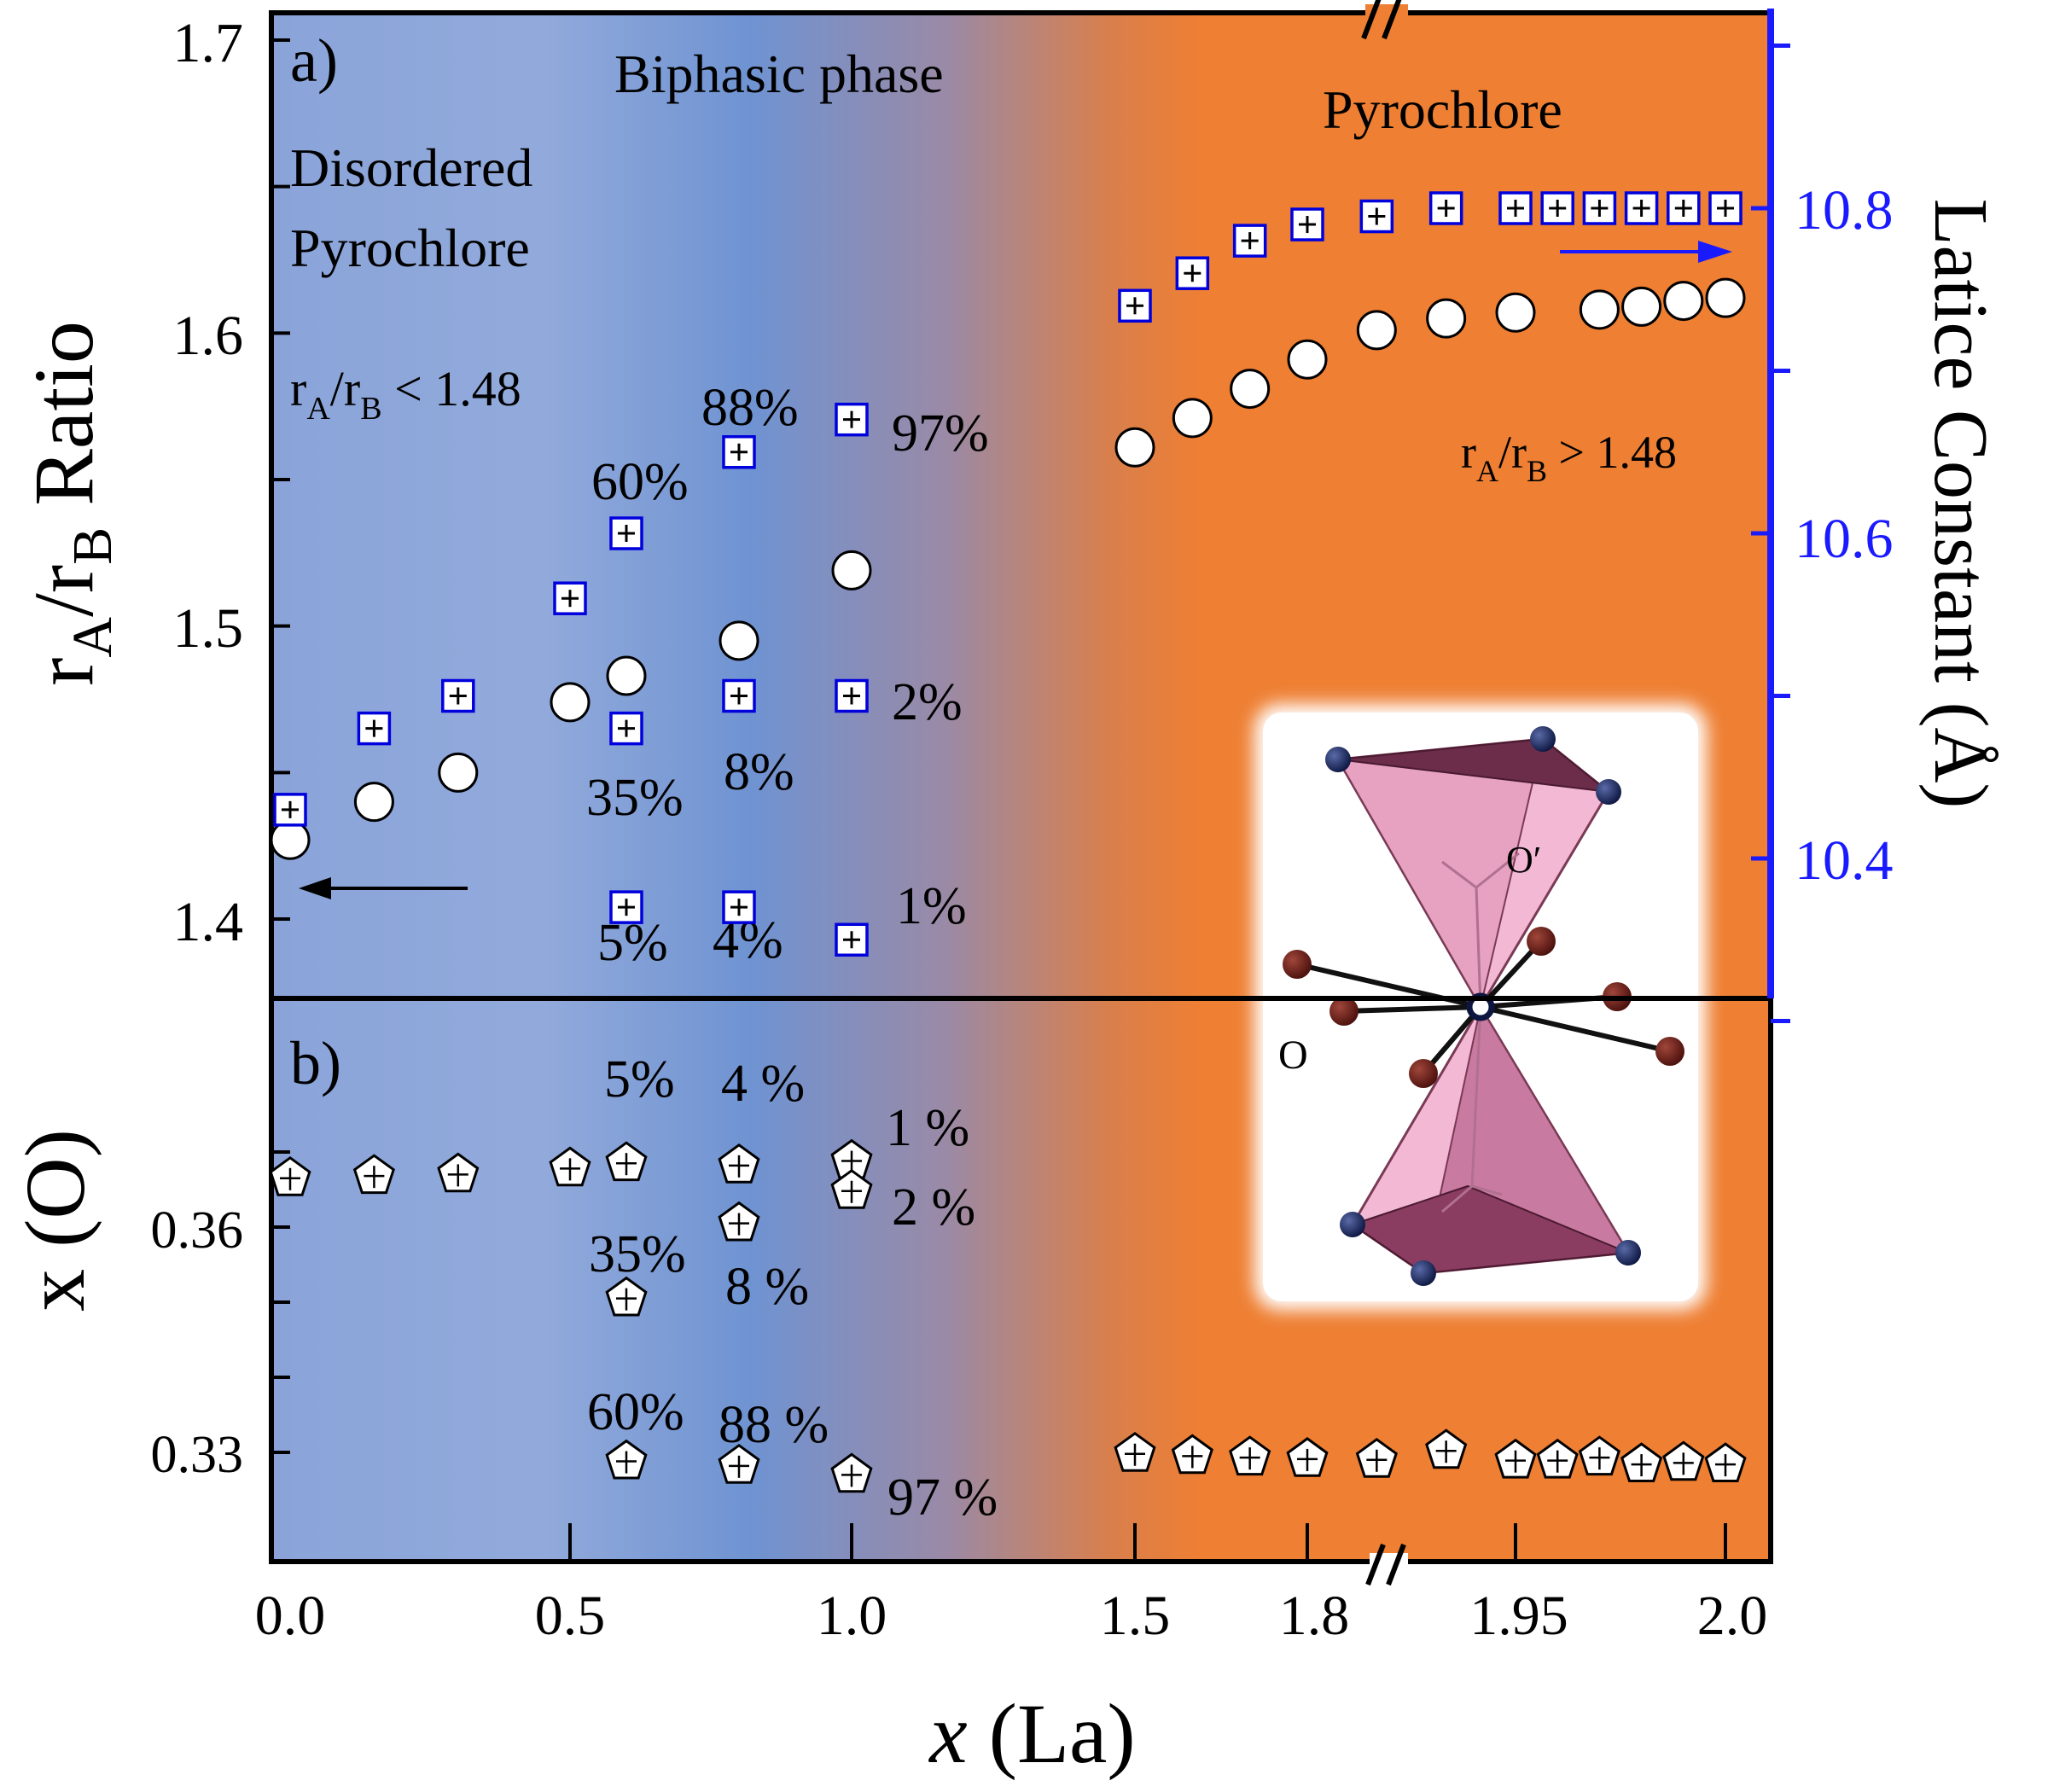  I want to click on x-axis-ticks, so click(1147, 1542).